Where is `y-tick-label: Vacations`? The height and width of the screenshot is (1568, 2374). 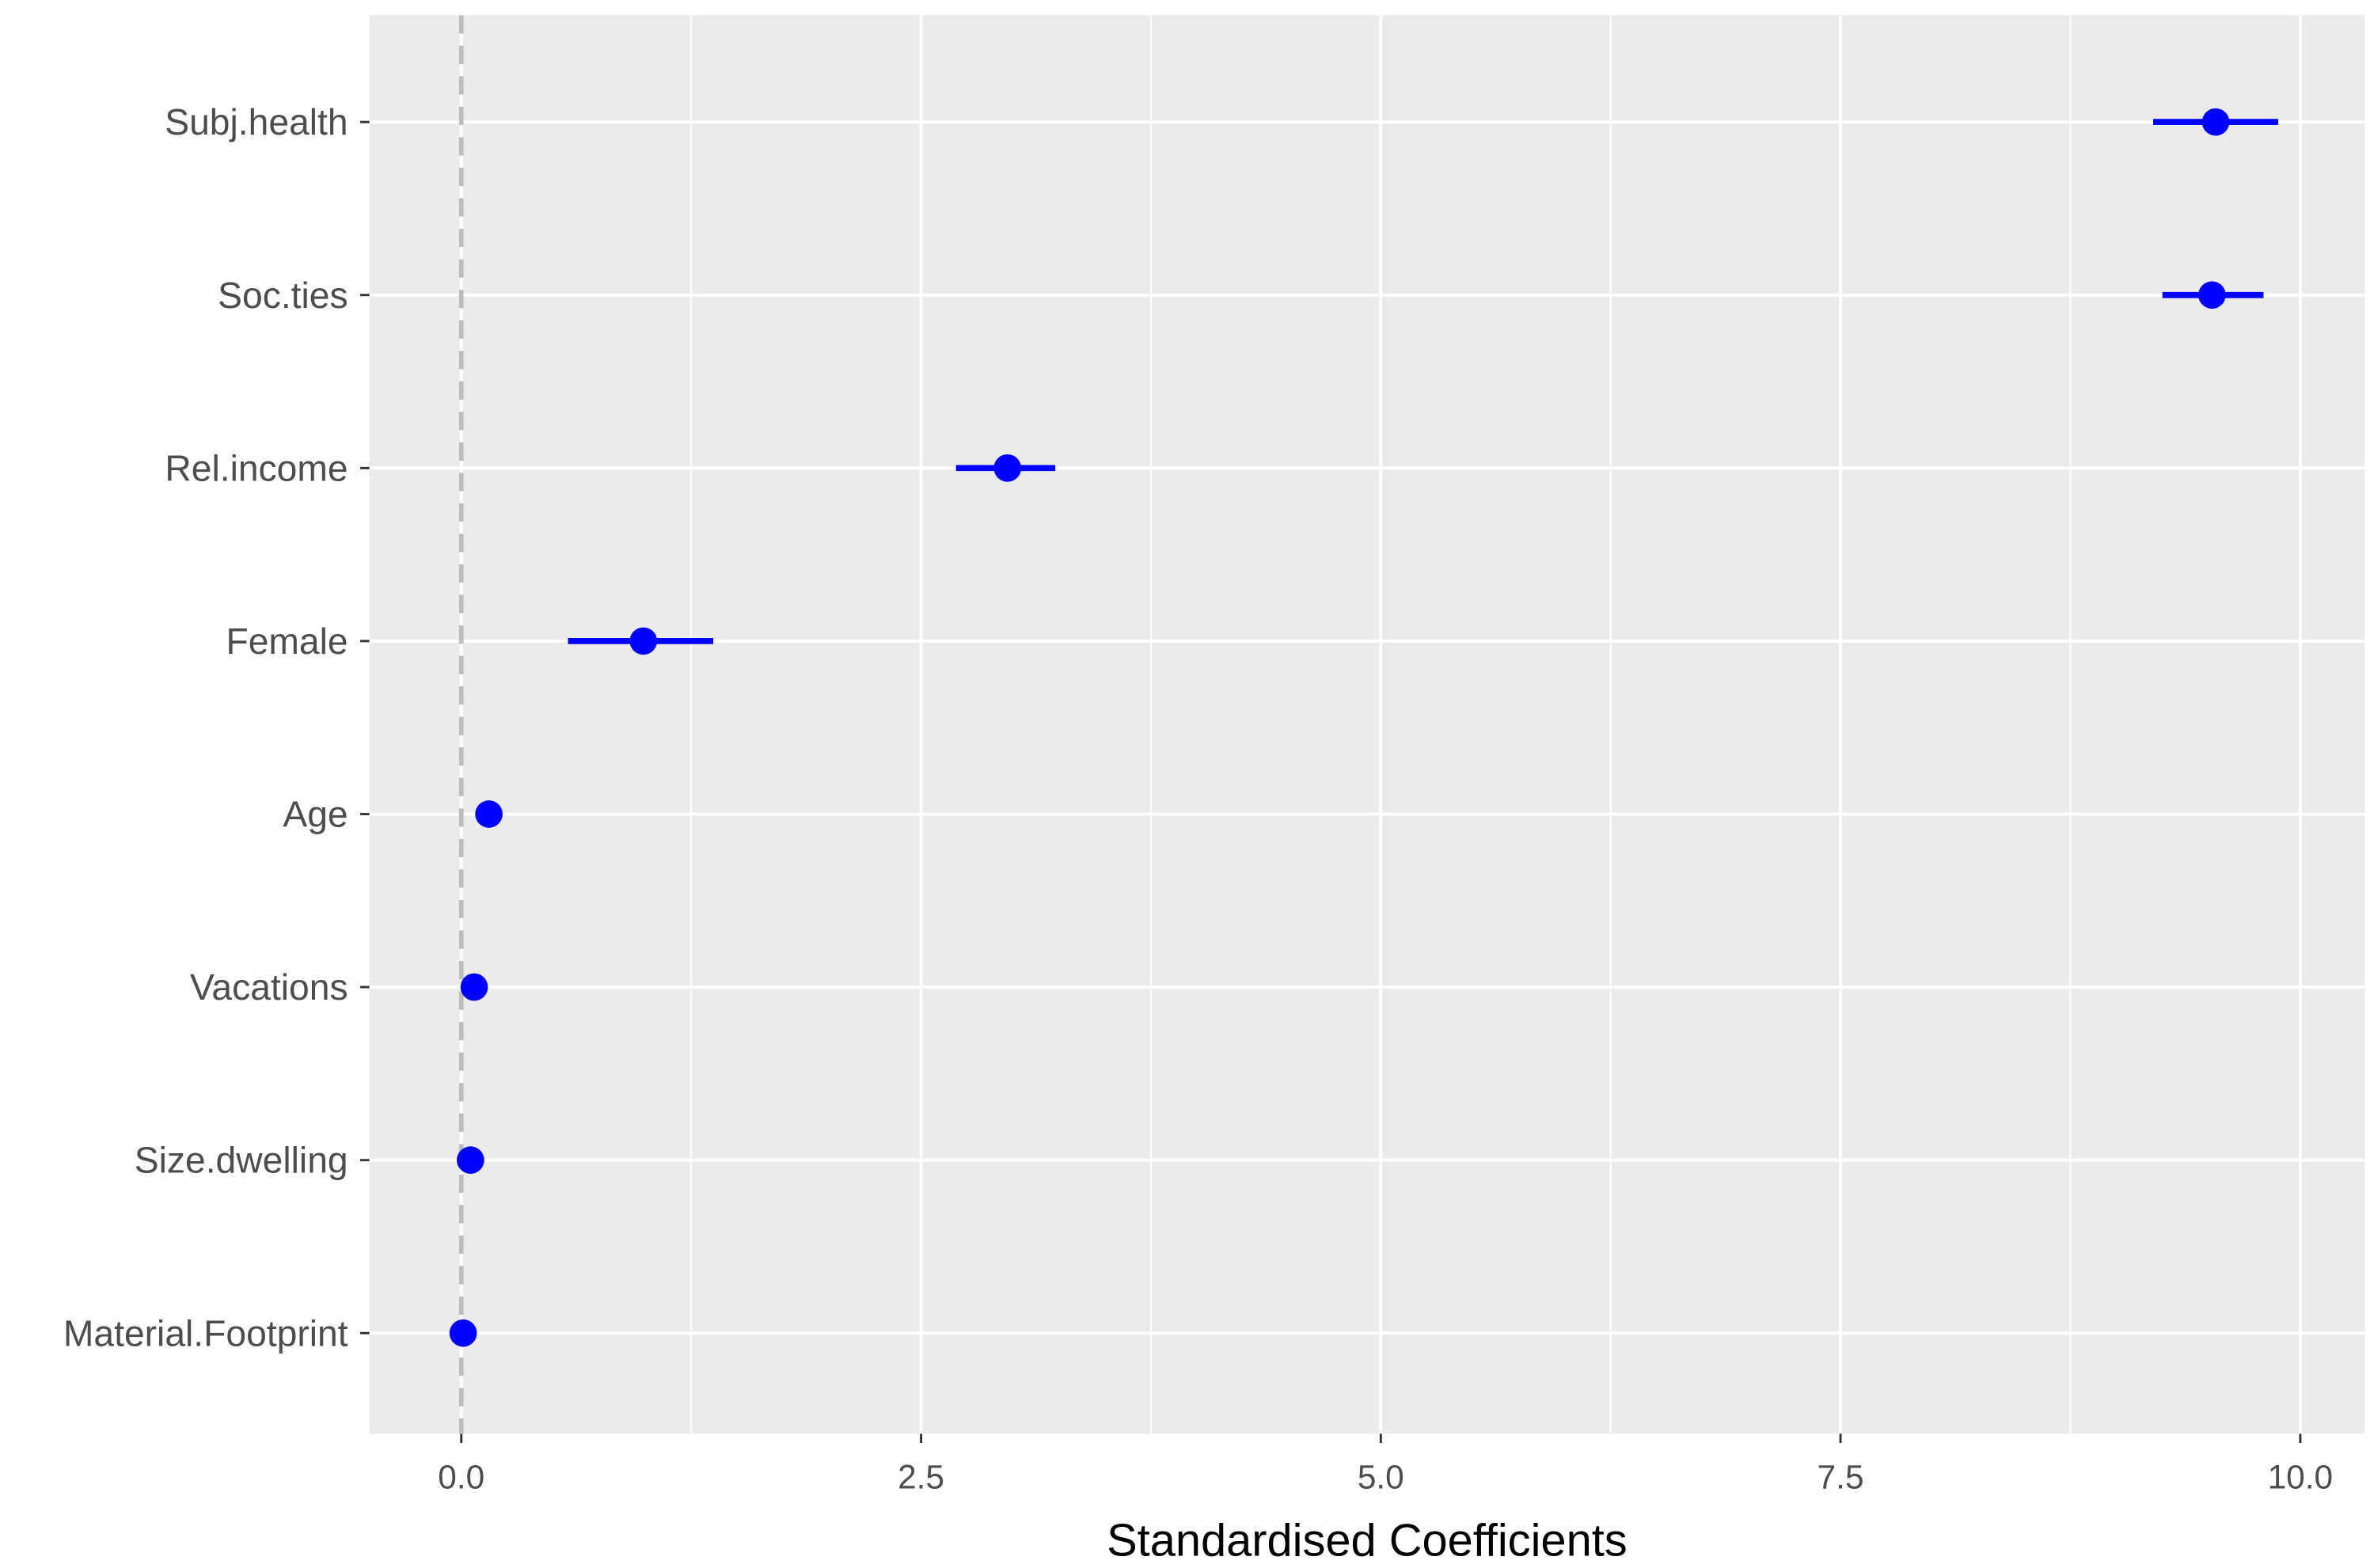
y-tick-label: Vacations is located at coordinates (269, 987).